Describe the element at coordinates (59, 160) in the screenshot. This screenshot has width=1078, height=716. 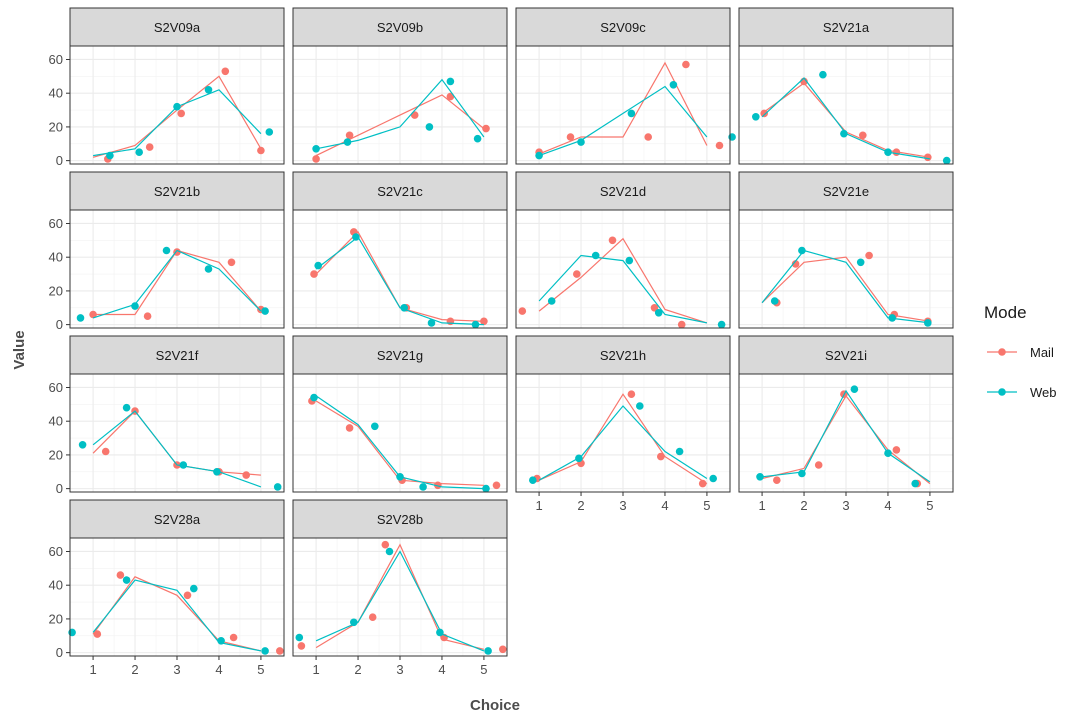
I see `y-tick-label: 0` at that location.